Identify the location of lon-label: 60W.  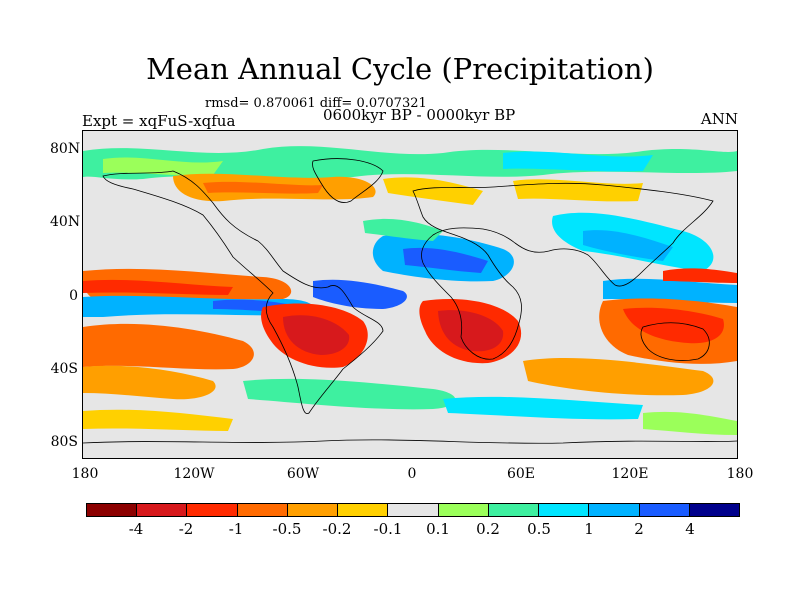
(303, 474).